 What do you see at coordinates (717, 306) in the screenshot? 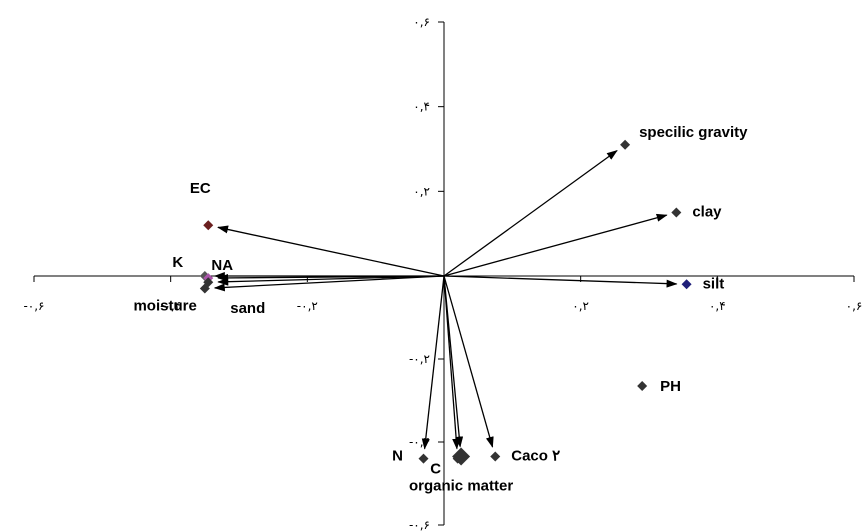
I see `x-tick-label: ۰,۴` at bounding box center [717, 306].